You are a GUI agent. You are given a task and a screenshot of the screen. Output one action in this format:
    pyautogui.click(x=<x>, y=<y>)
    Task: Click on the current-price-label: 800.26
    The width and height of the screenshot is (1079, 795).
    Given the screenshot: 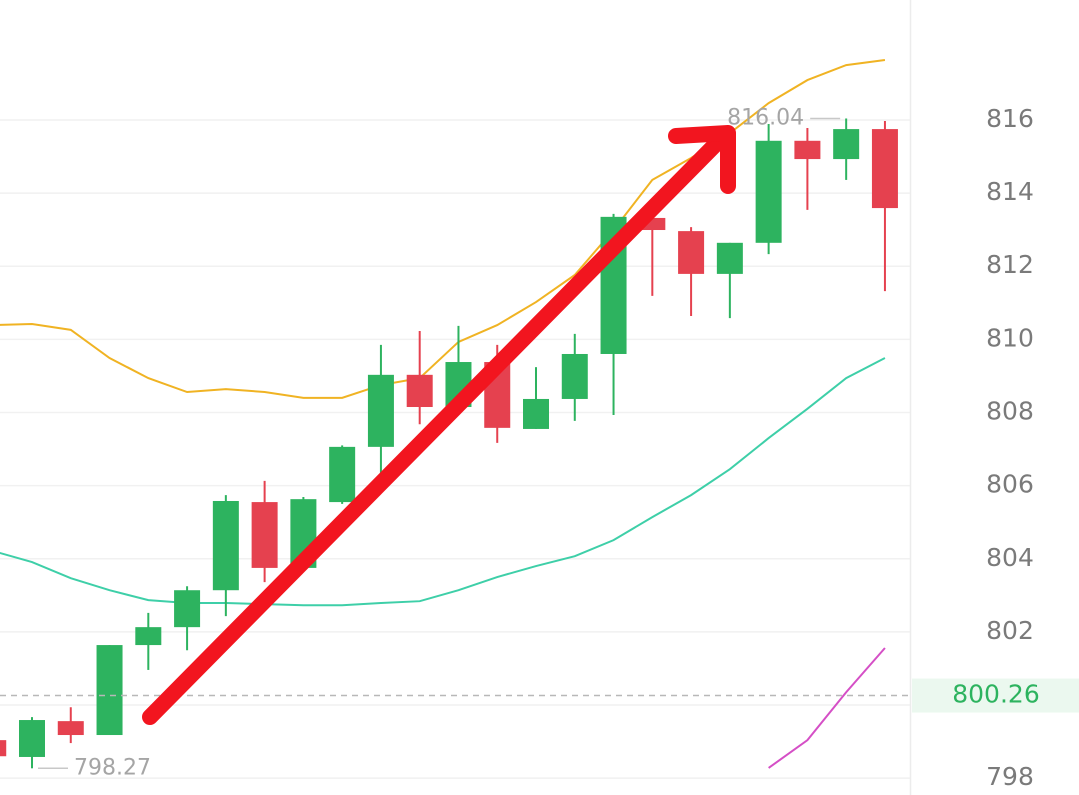 What is the action you would take?
    pyautogui.click(x=995, y=694)
    